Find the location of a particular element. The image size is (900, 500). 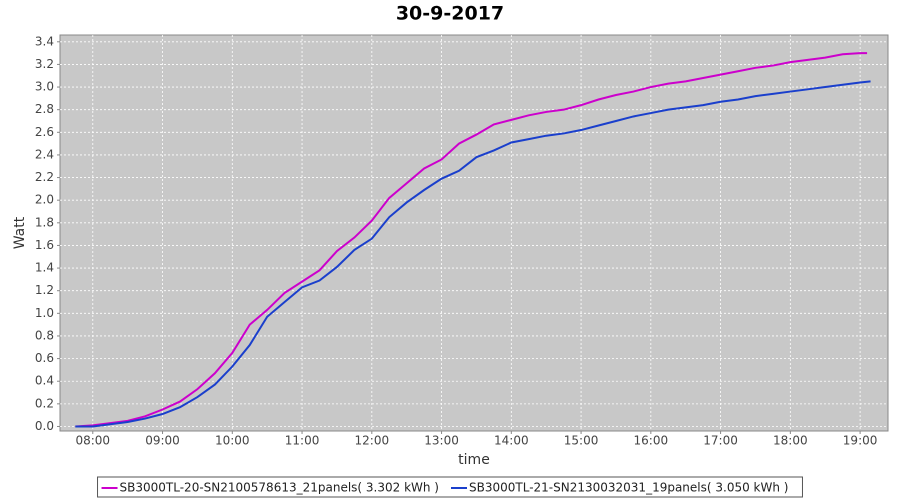

chart-title: 30-9-2017 is located at coordinates (450, 14).